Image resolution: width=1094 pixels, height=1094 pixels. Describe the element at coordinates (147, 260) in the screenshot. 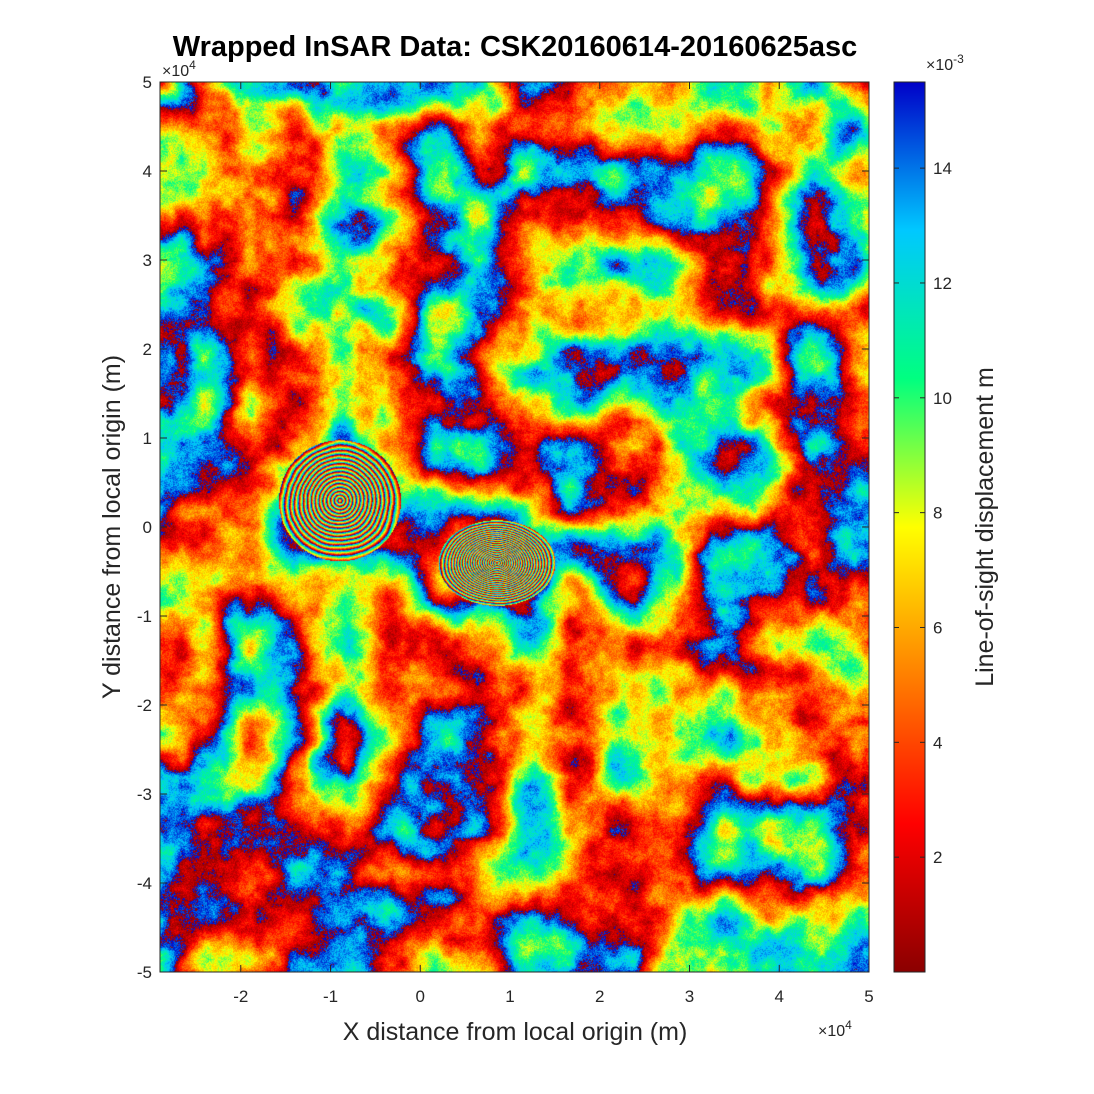

I see `y-tick-label: 3` at that location.